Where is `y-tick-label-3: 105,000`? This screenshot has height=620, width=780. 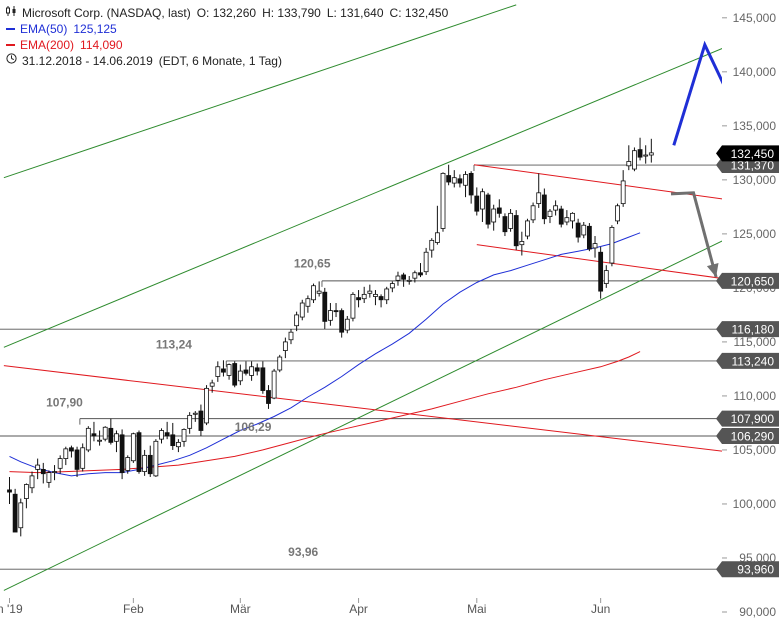
y-tick-label-3: 105,000 is located at coordinates (755, 450).